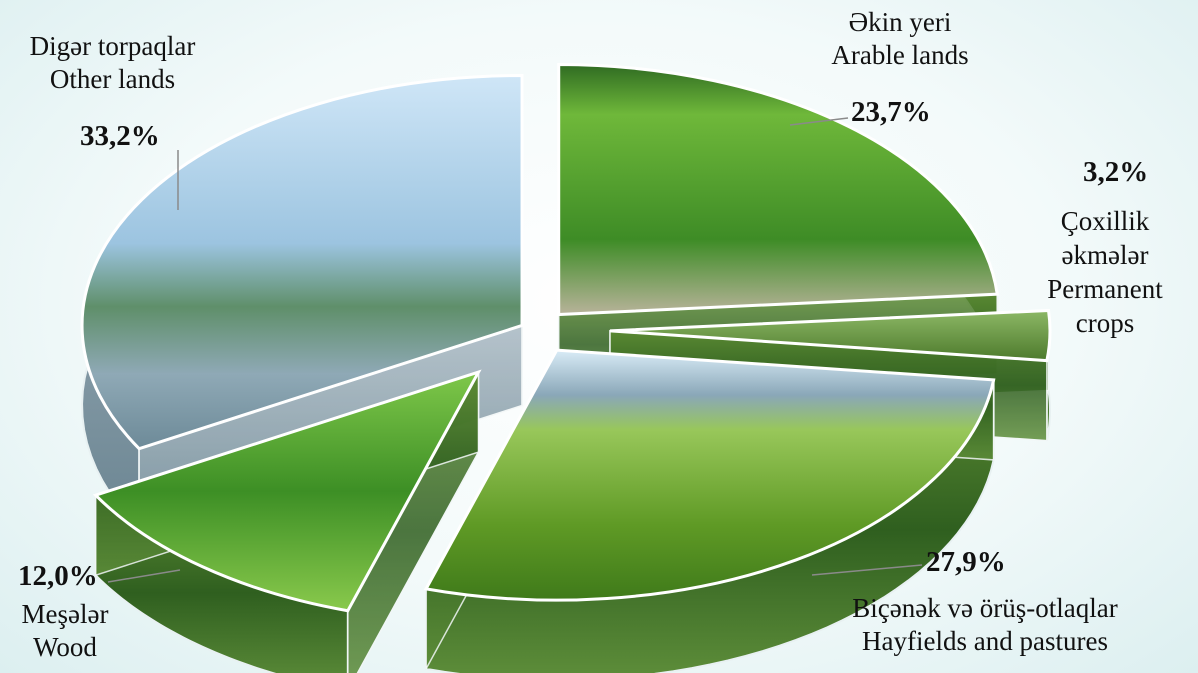  What do you see at coordinates (144, 576) in the screenshot?
I see `leader-line-wood` at bounding box center [144, 576].